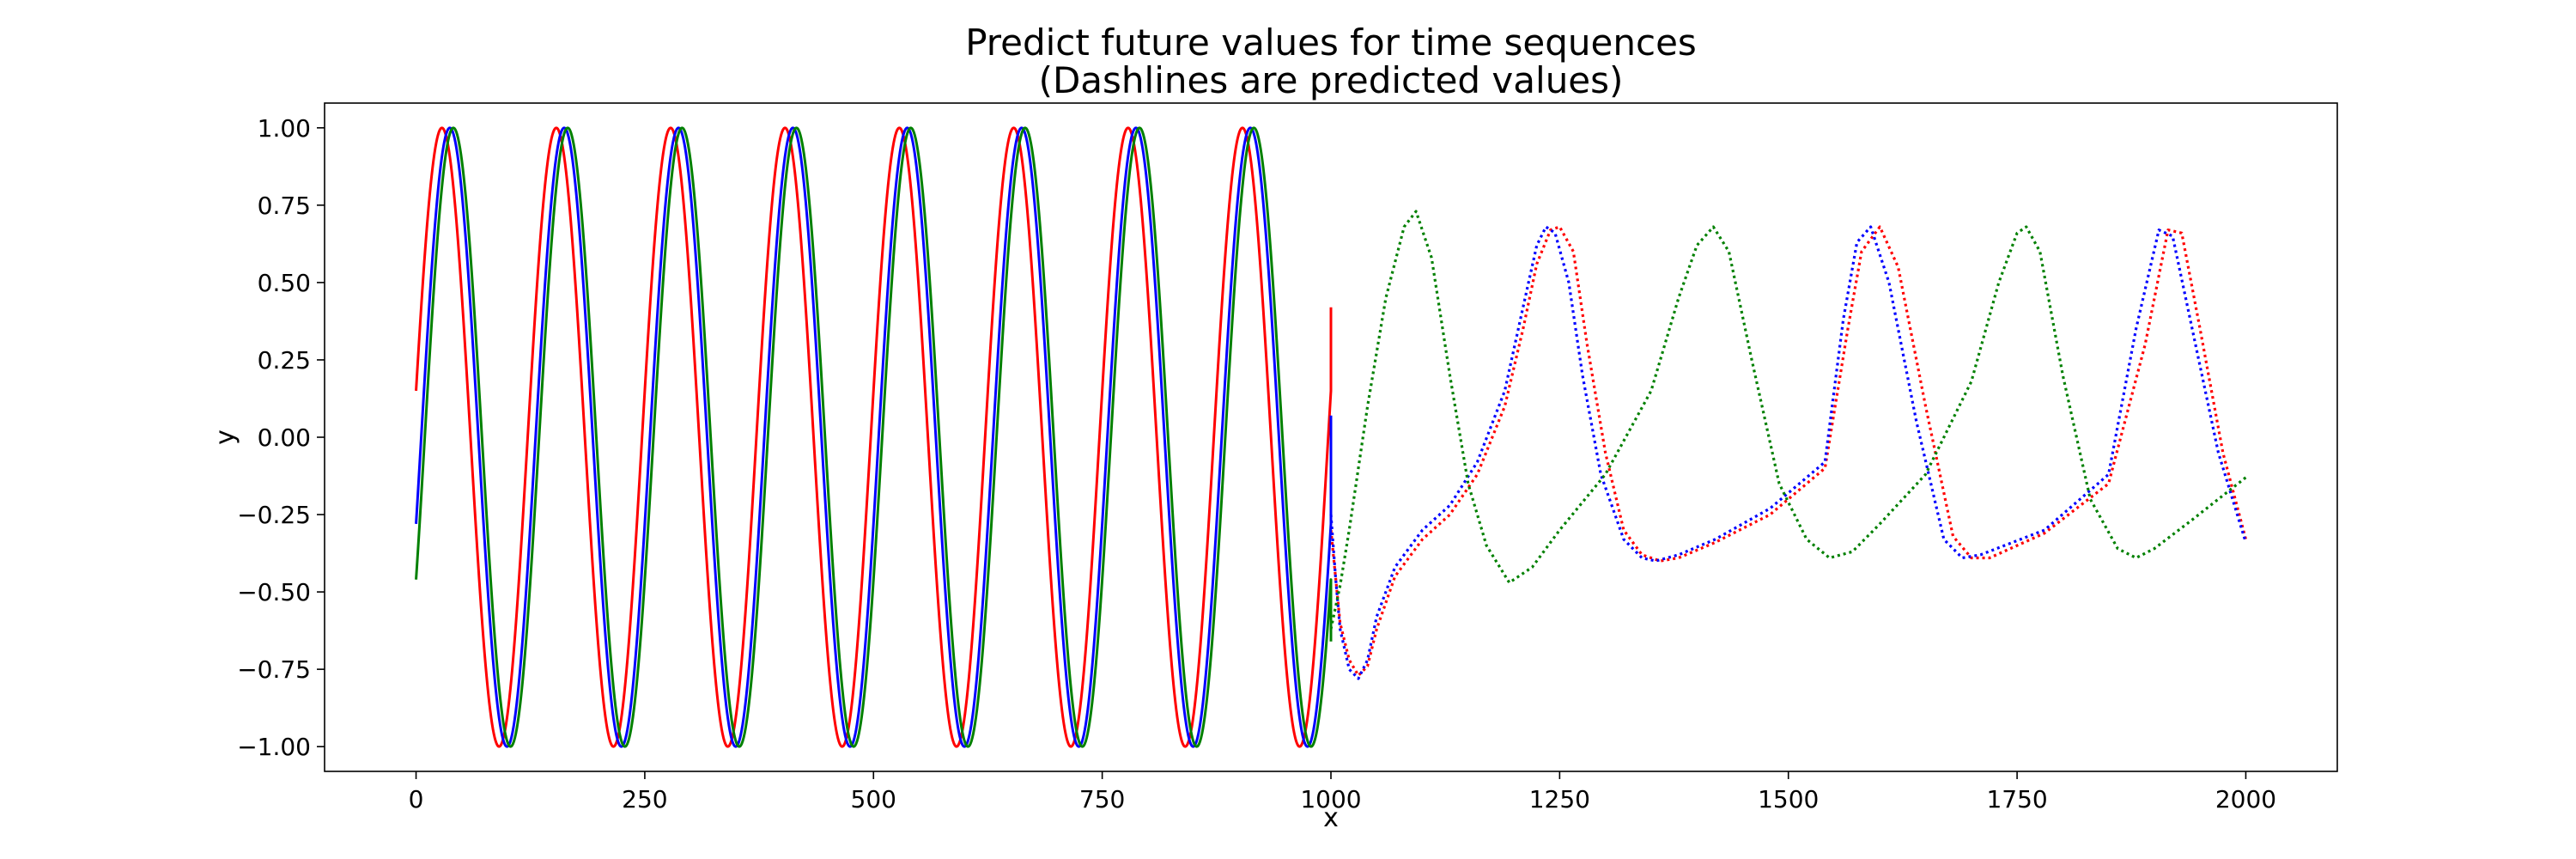 Image resolution: width=2576 pixels, height=859 pixels. I want to click on chart-title-line-2: (Dashlines are predicted values), so click(1331, 80).